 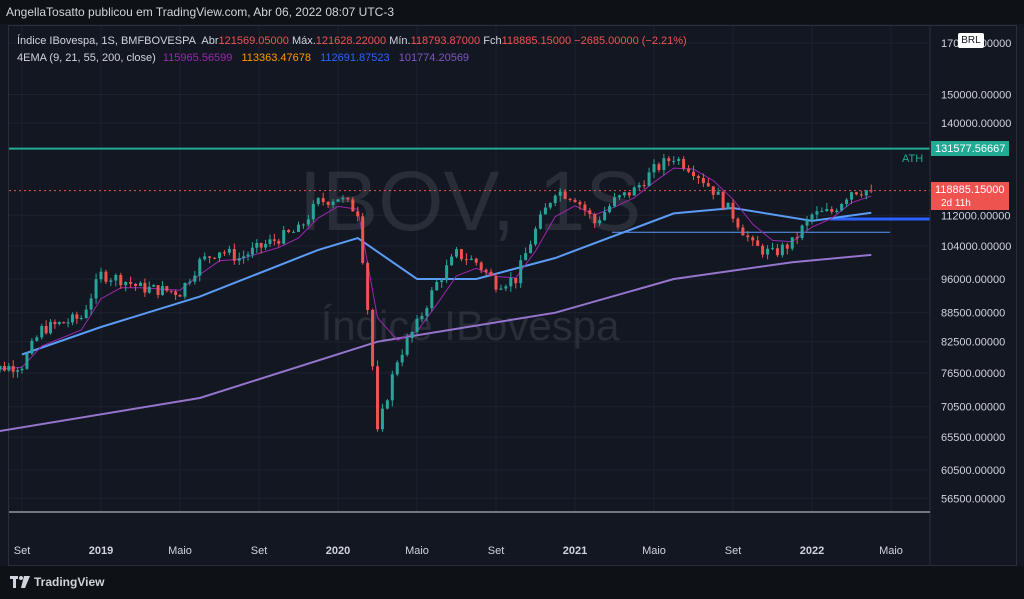 What do you see at coordinates (351, 41) in the screenshot?
I see `high-value: 121628.22000` at bounding box center [351, 41].